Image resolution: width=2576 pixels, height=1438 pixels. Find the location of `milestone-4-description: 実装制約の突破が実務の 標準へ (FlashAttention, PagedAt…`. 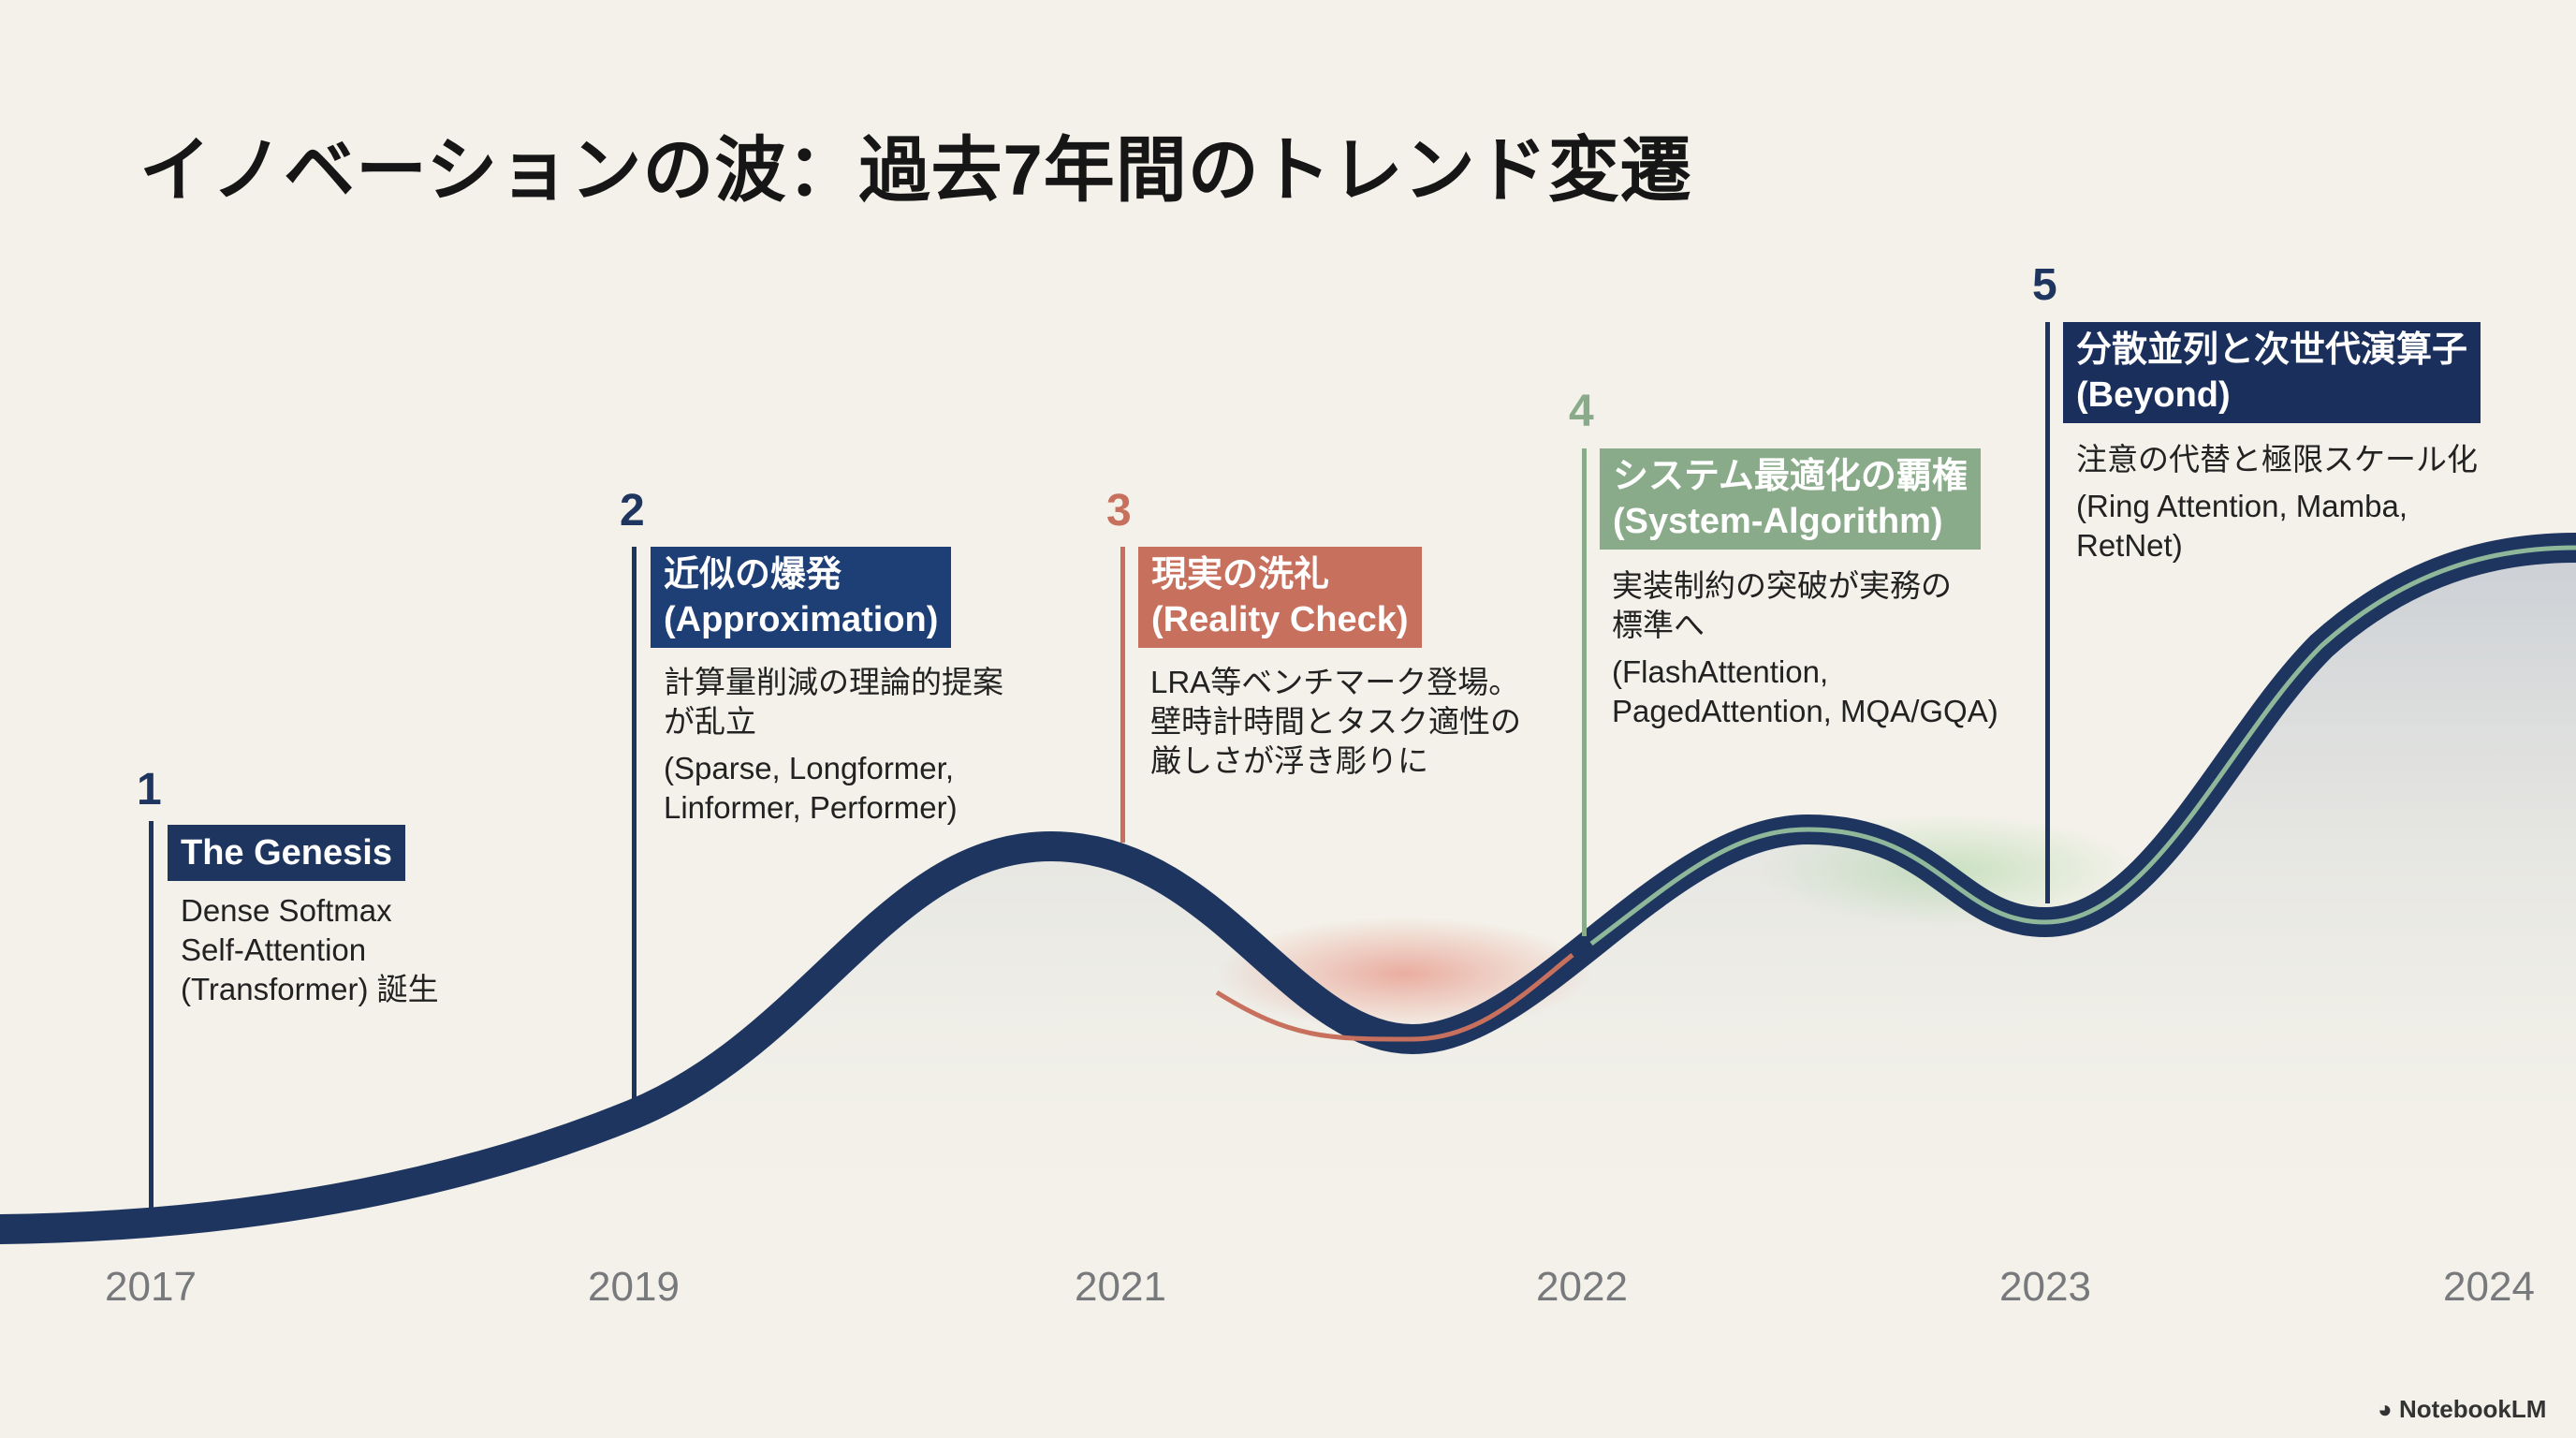

milestone-4-description: 実装制約の突破が実務の 標準へ (FlashAttention, PagedAt… is located at coordinates (1805, 648).